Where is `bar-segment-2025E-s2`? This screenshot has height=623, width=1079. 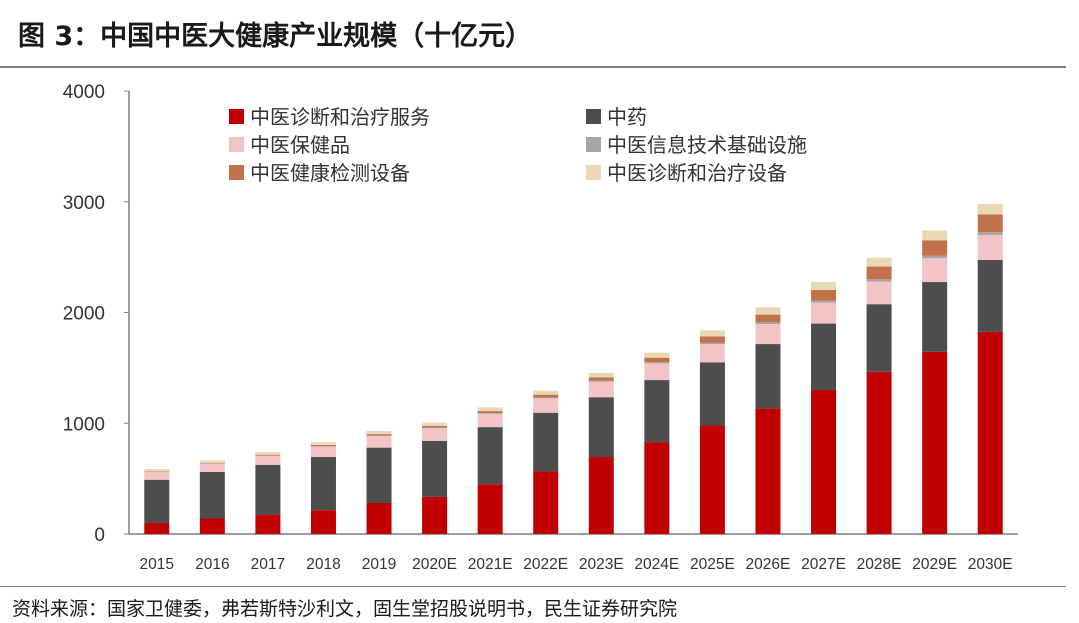 bar-segment-2025E-s2 is located at coordinates (712, 353).